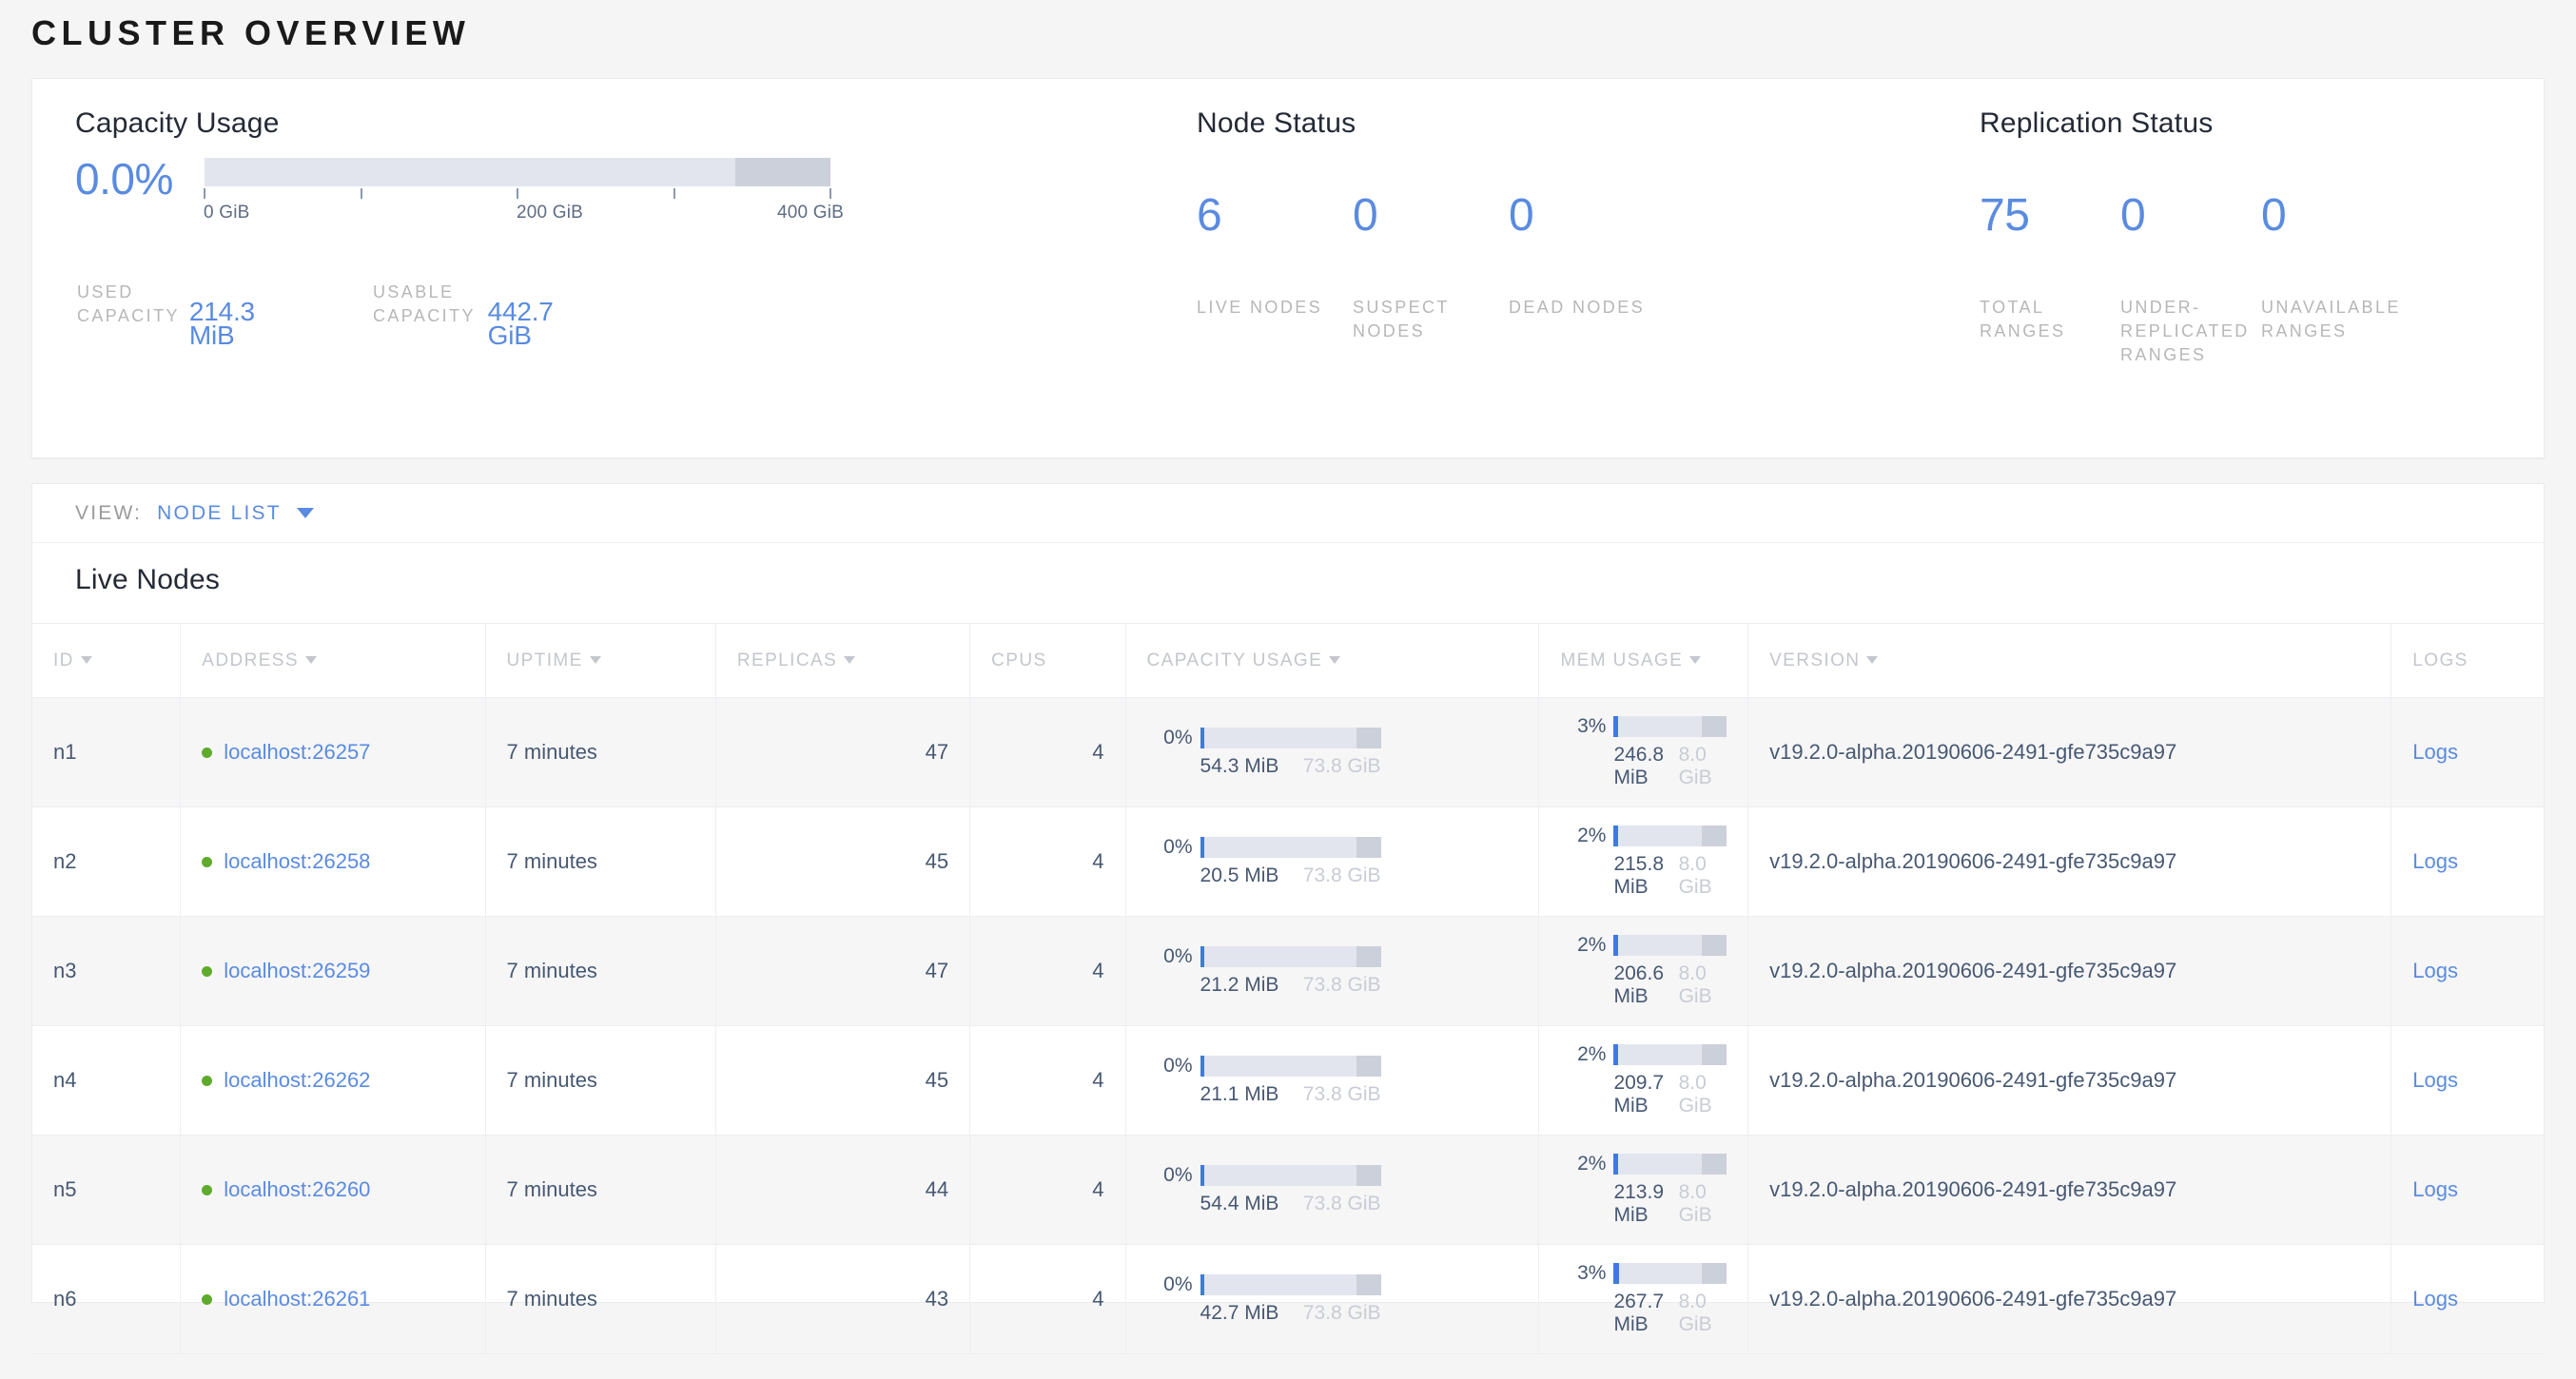 The width and height of the screenshot is (2576, 1379). I want to click on capacity-usage-used: 21.1 MiB, so click(1240, 1094).